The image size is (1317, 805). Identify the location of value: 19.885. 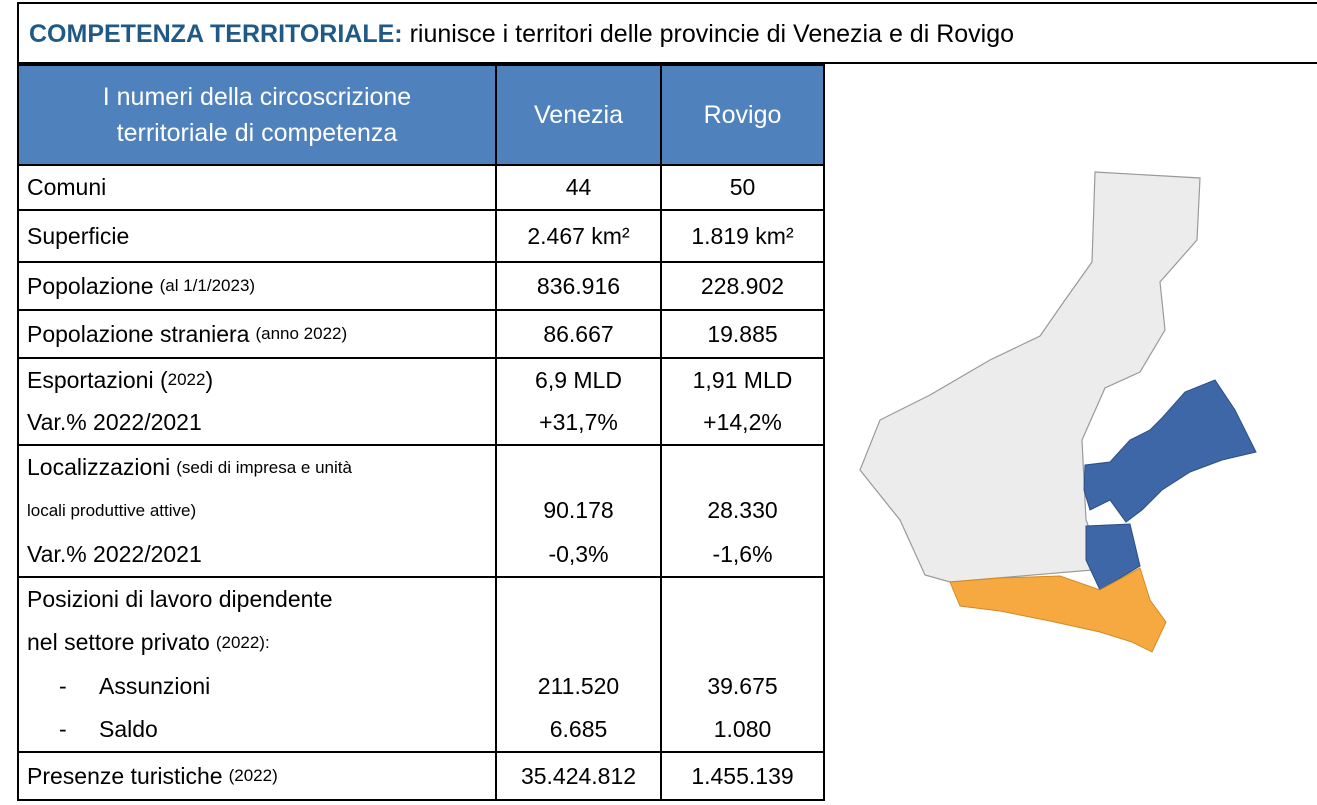
(742, 333).